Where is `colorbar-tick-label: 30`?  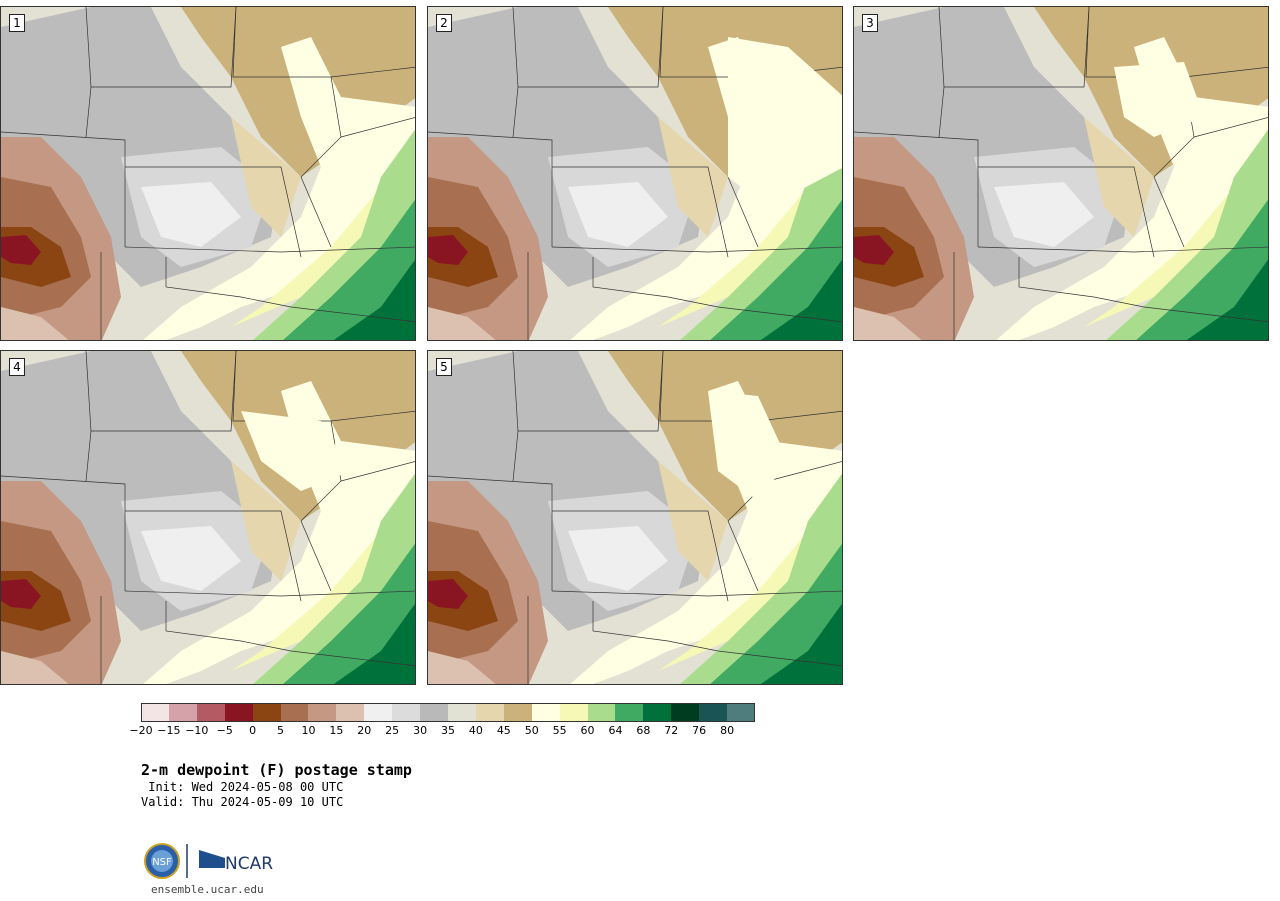
colorbar-tick-label: 30 is located at coordinates (420, 730).